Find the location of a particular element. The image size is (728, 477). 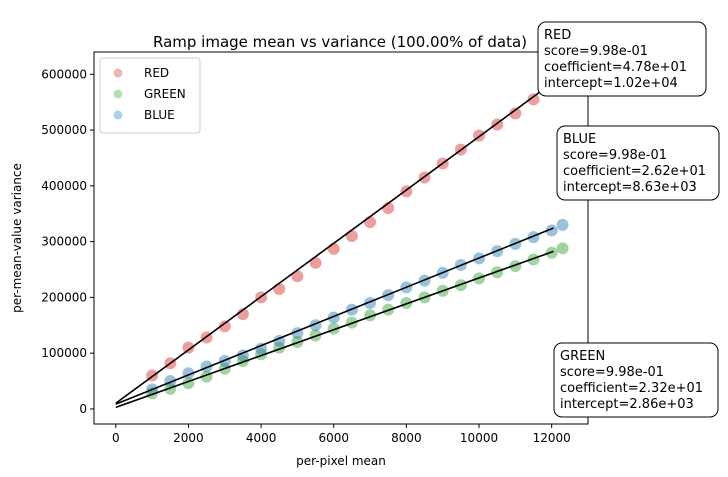

x-tick-label: 8000 is located at coordinates (406, 438).